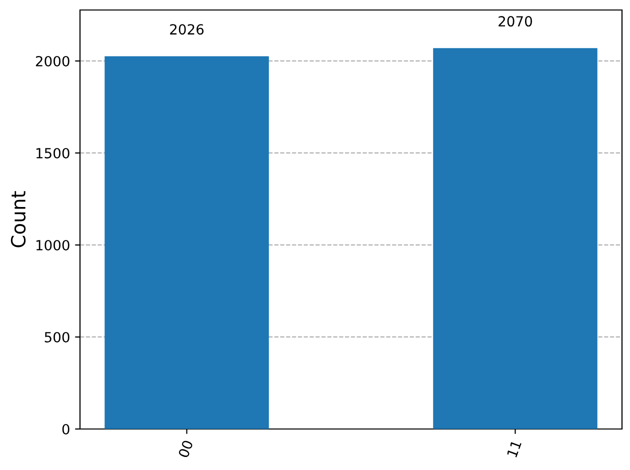 The height and width of the screenshot is (470, 630). What do you see at coordinates (57, 337) in the screenshot?
I see `y-tick-label: 500` at bounding box center [57, 337].